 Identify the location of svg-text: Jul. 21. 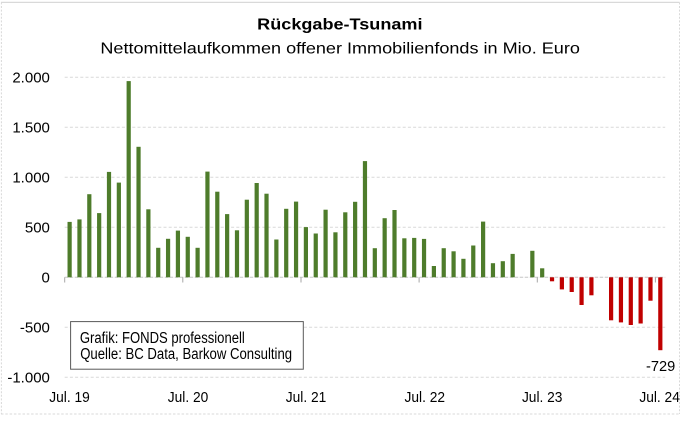
(306, 397).